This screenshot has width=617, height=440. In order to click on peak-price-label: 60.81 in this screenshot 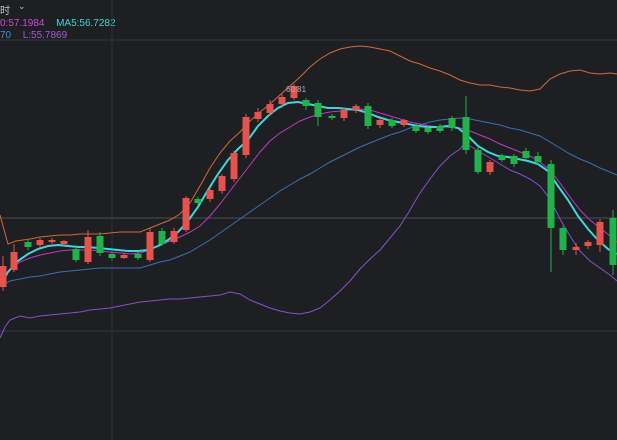, I will do `click(296, 89)`.